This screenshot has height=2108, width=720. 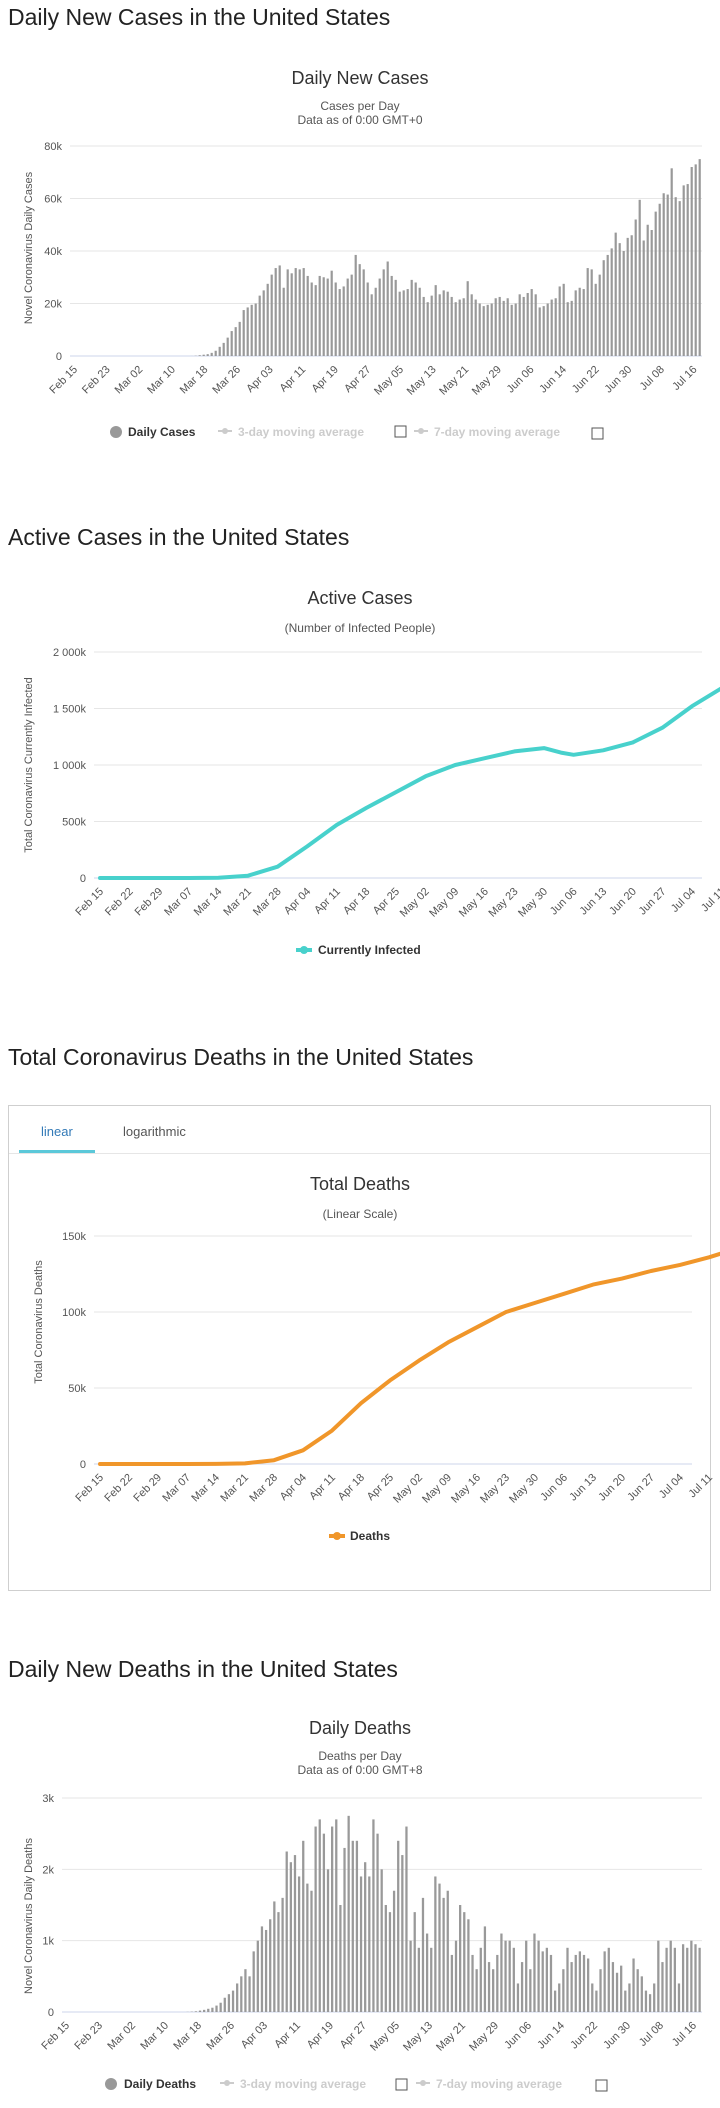 What do you see at coordinates (160, 2084) in the screenshot?
I see `legend-item-daily-deaths: Daily Deaths` at bounding box center [160, 2084].